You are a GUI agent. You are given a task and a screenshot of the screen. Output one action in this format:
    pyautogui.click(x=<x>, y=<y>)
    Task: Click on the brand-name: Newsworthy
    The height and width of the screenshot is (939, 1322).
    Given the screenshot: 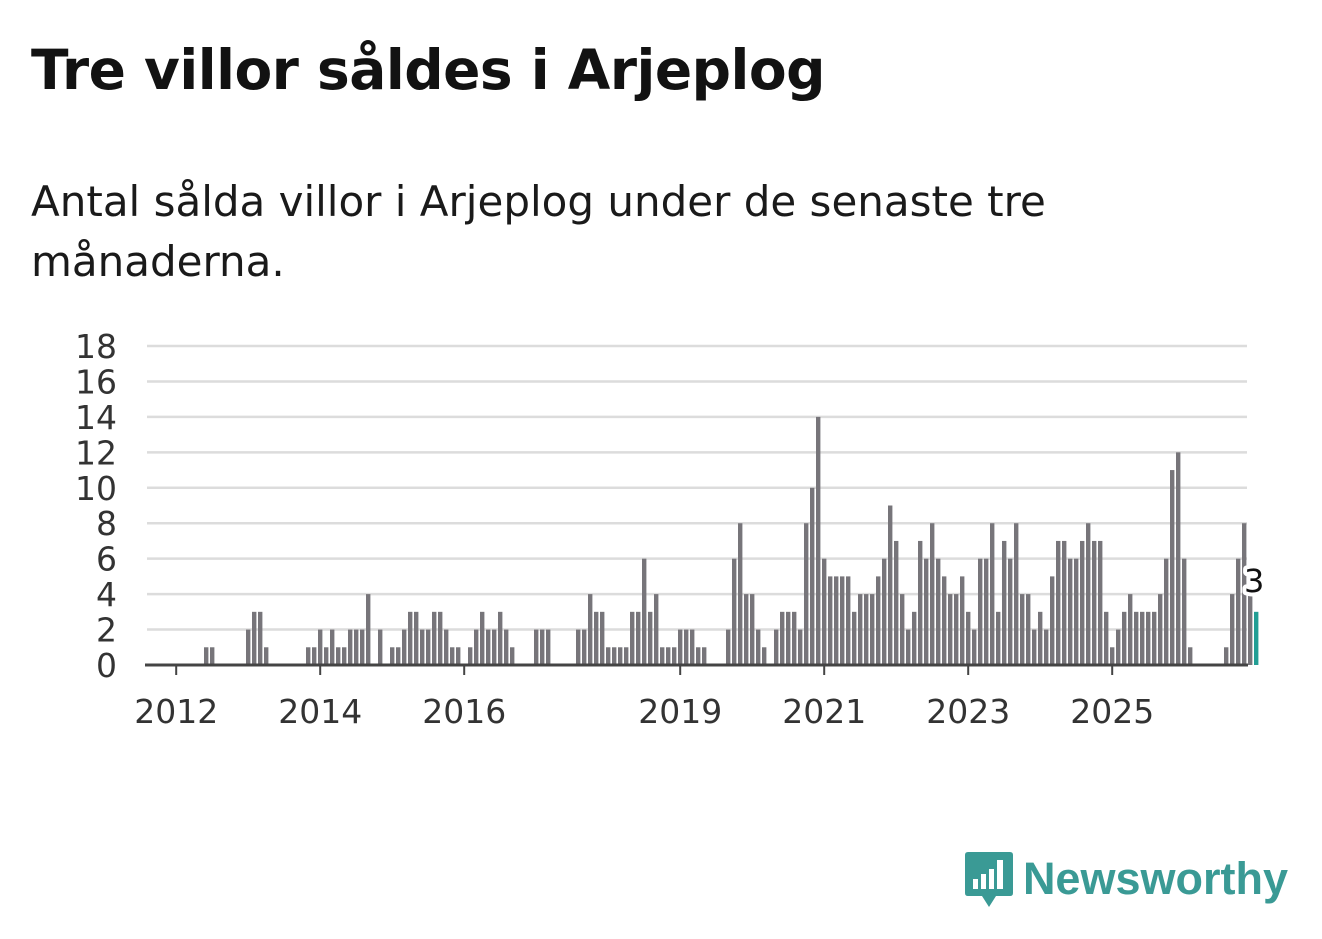 What is the action you would take?
    pyautogui.click(x=1155, y=878)
    